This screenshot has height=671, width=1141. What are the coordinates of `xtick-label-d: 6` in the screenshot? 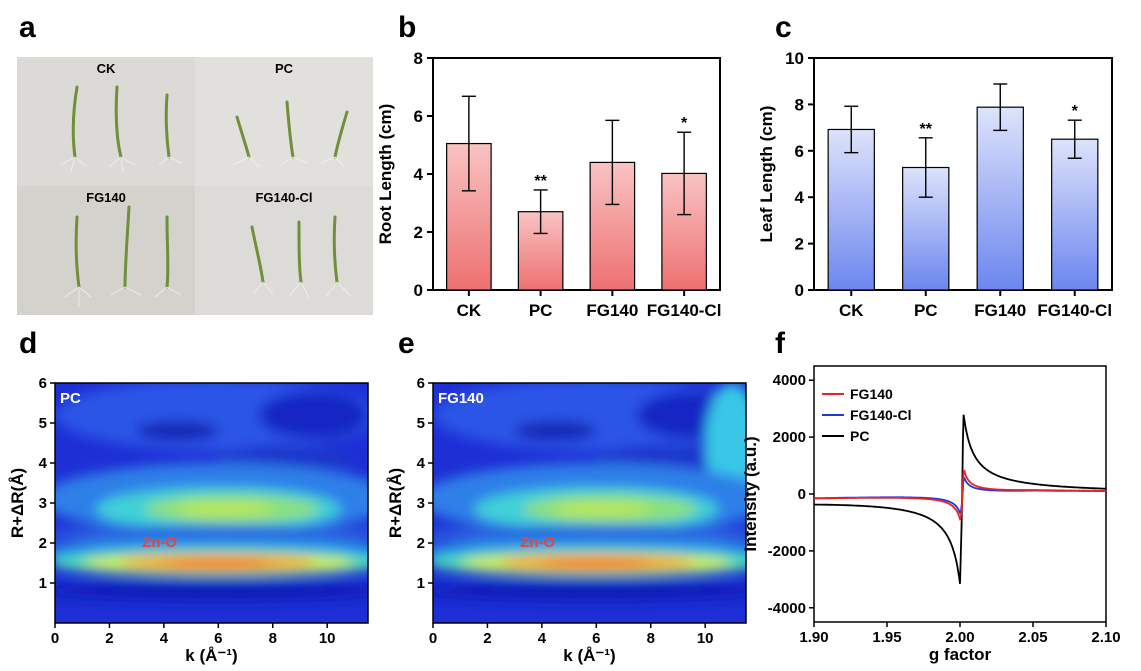 It's located at (218, 638).